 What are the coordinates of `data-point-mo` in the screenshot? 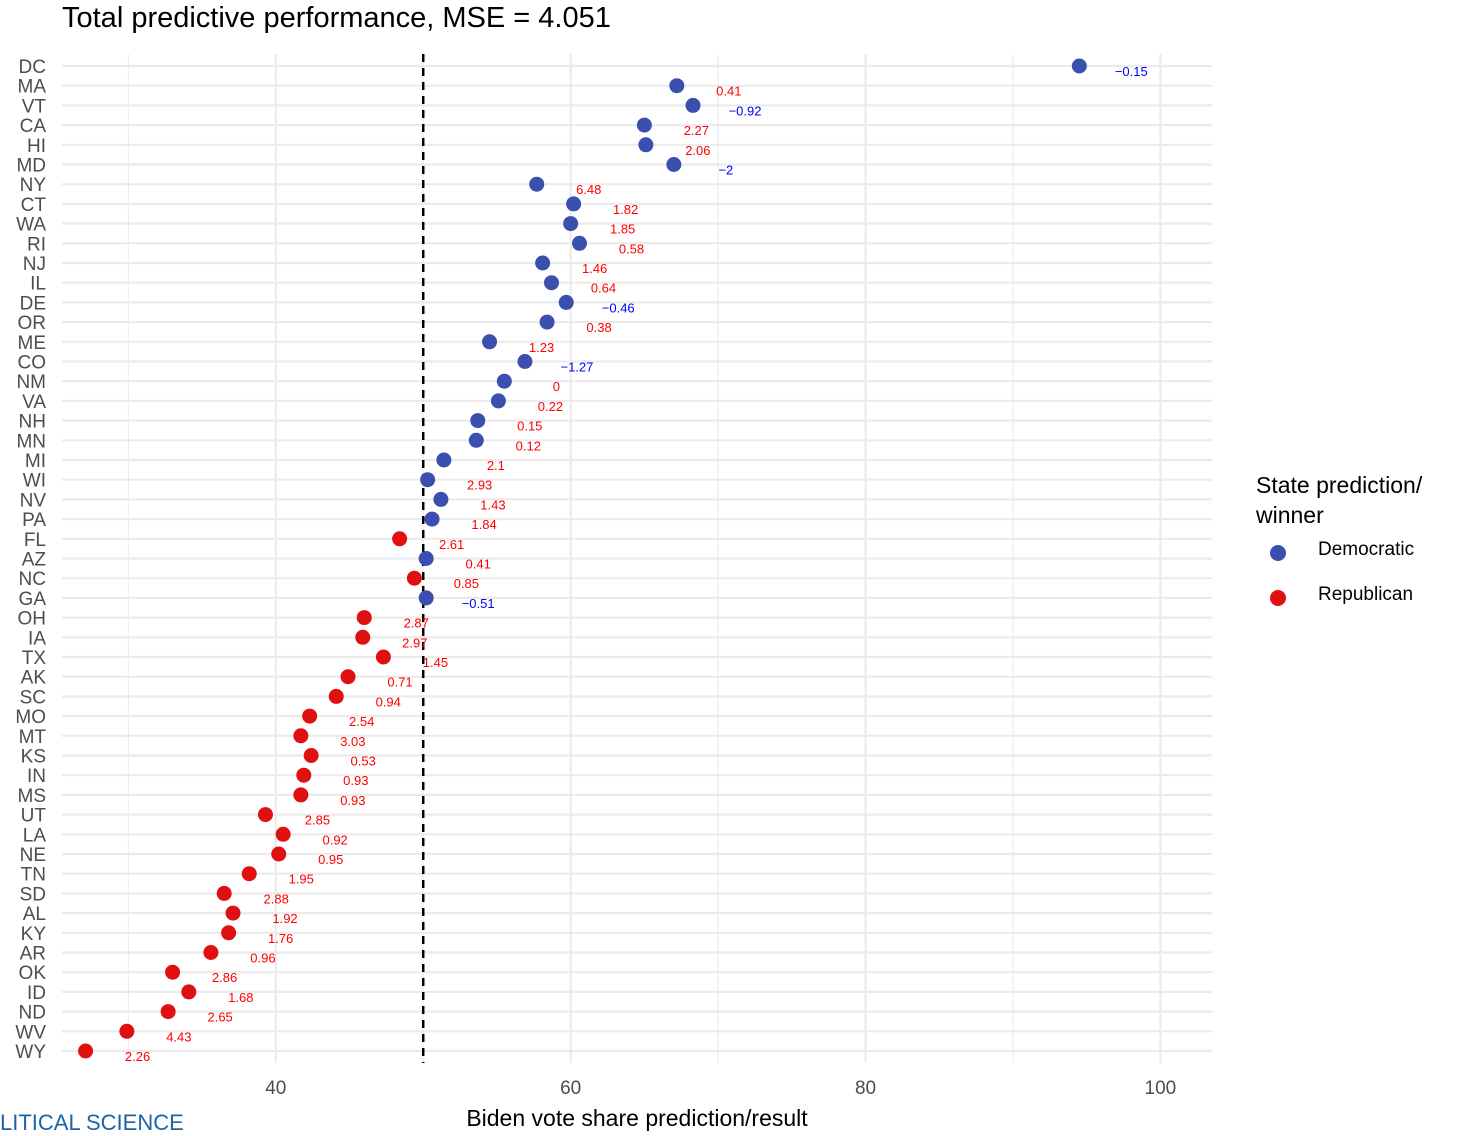 It's located at (309, 716).